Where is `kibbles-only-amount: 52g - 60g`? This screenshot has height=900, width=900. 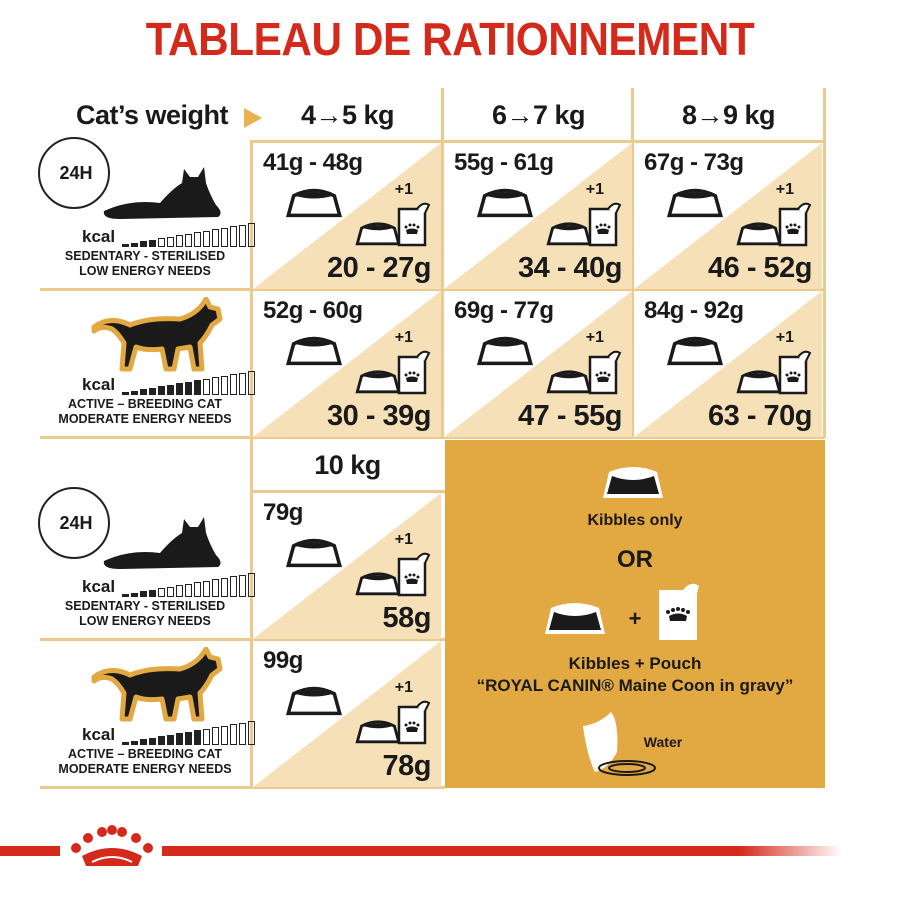 kibbles-only-amount: 52g - 60g is located at coordinates (313, 310).